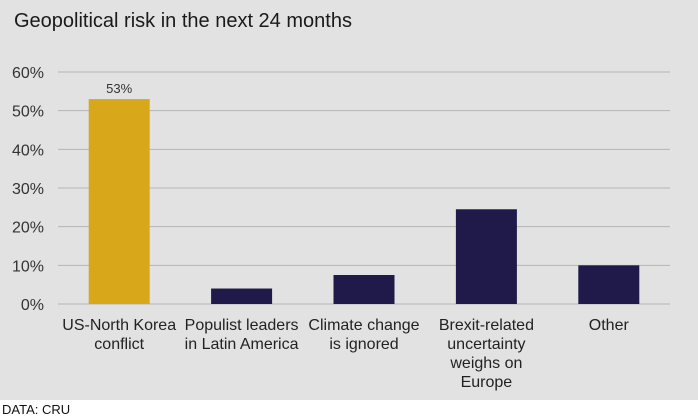  Describe the element at coordinates (119, 335) in the screenshot. I see `category-label: US-North Korea conflict` at that location.